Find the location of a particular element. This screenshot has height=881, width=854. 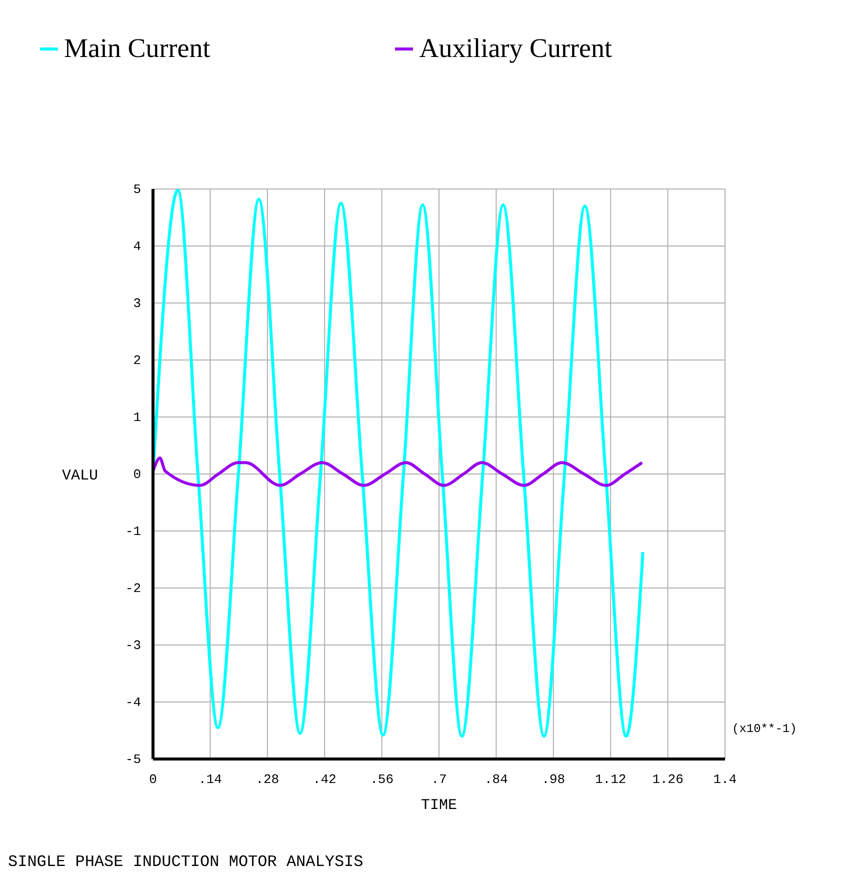

y-tick-label: -1 is located at coordinates (133, 531).